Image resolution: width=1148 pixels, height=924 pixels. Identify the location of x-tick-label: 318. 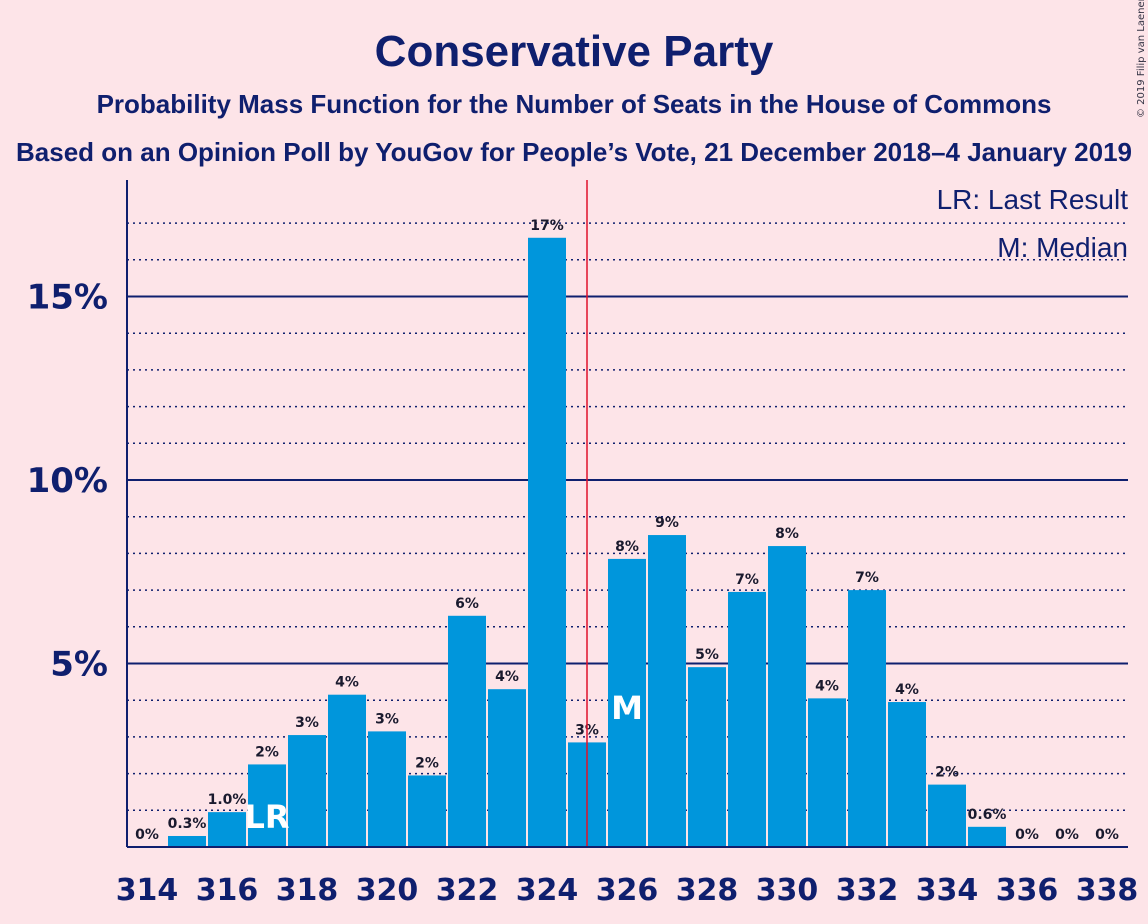
(307, 890).